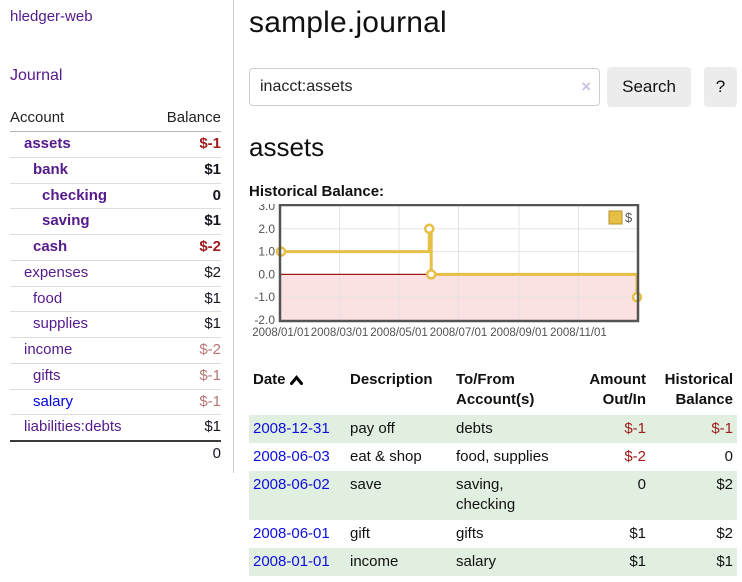  I want to click on svg-text: 0.0, so click(266, 274).